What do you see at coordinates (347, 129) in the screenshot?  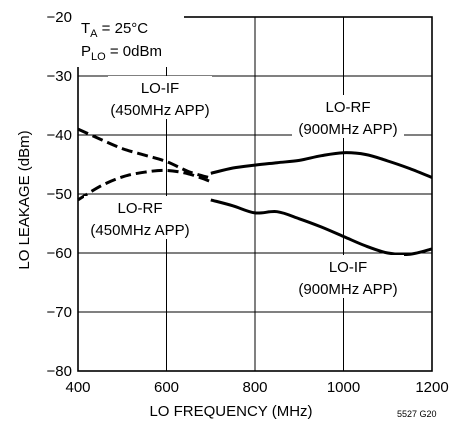 I see `label-lo-rf-900-line2: (900MHz APP)` at bounding box center [347, 129].